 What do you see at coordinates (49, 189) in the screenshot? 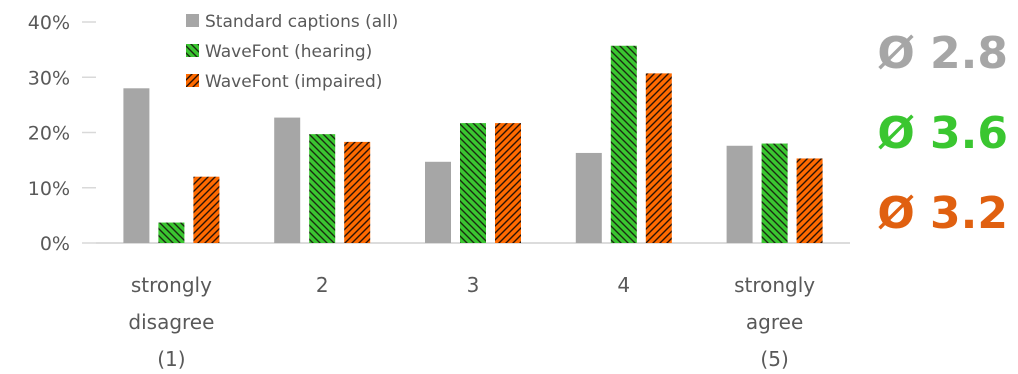
I see `y-tick-label: 10%` at bounding box center [49, 189].